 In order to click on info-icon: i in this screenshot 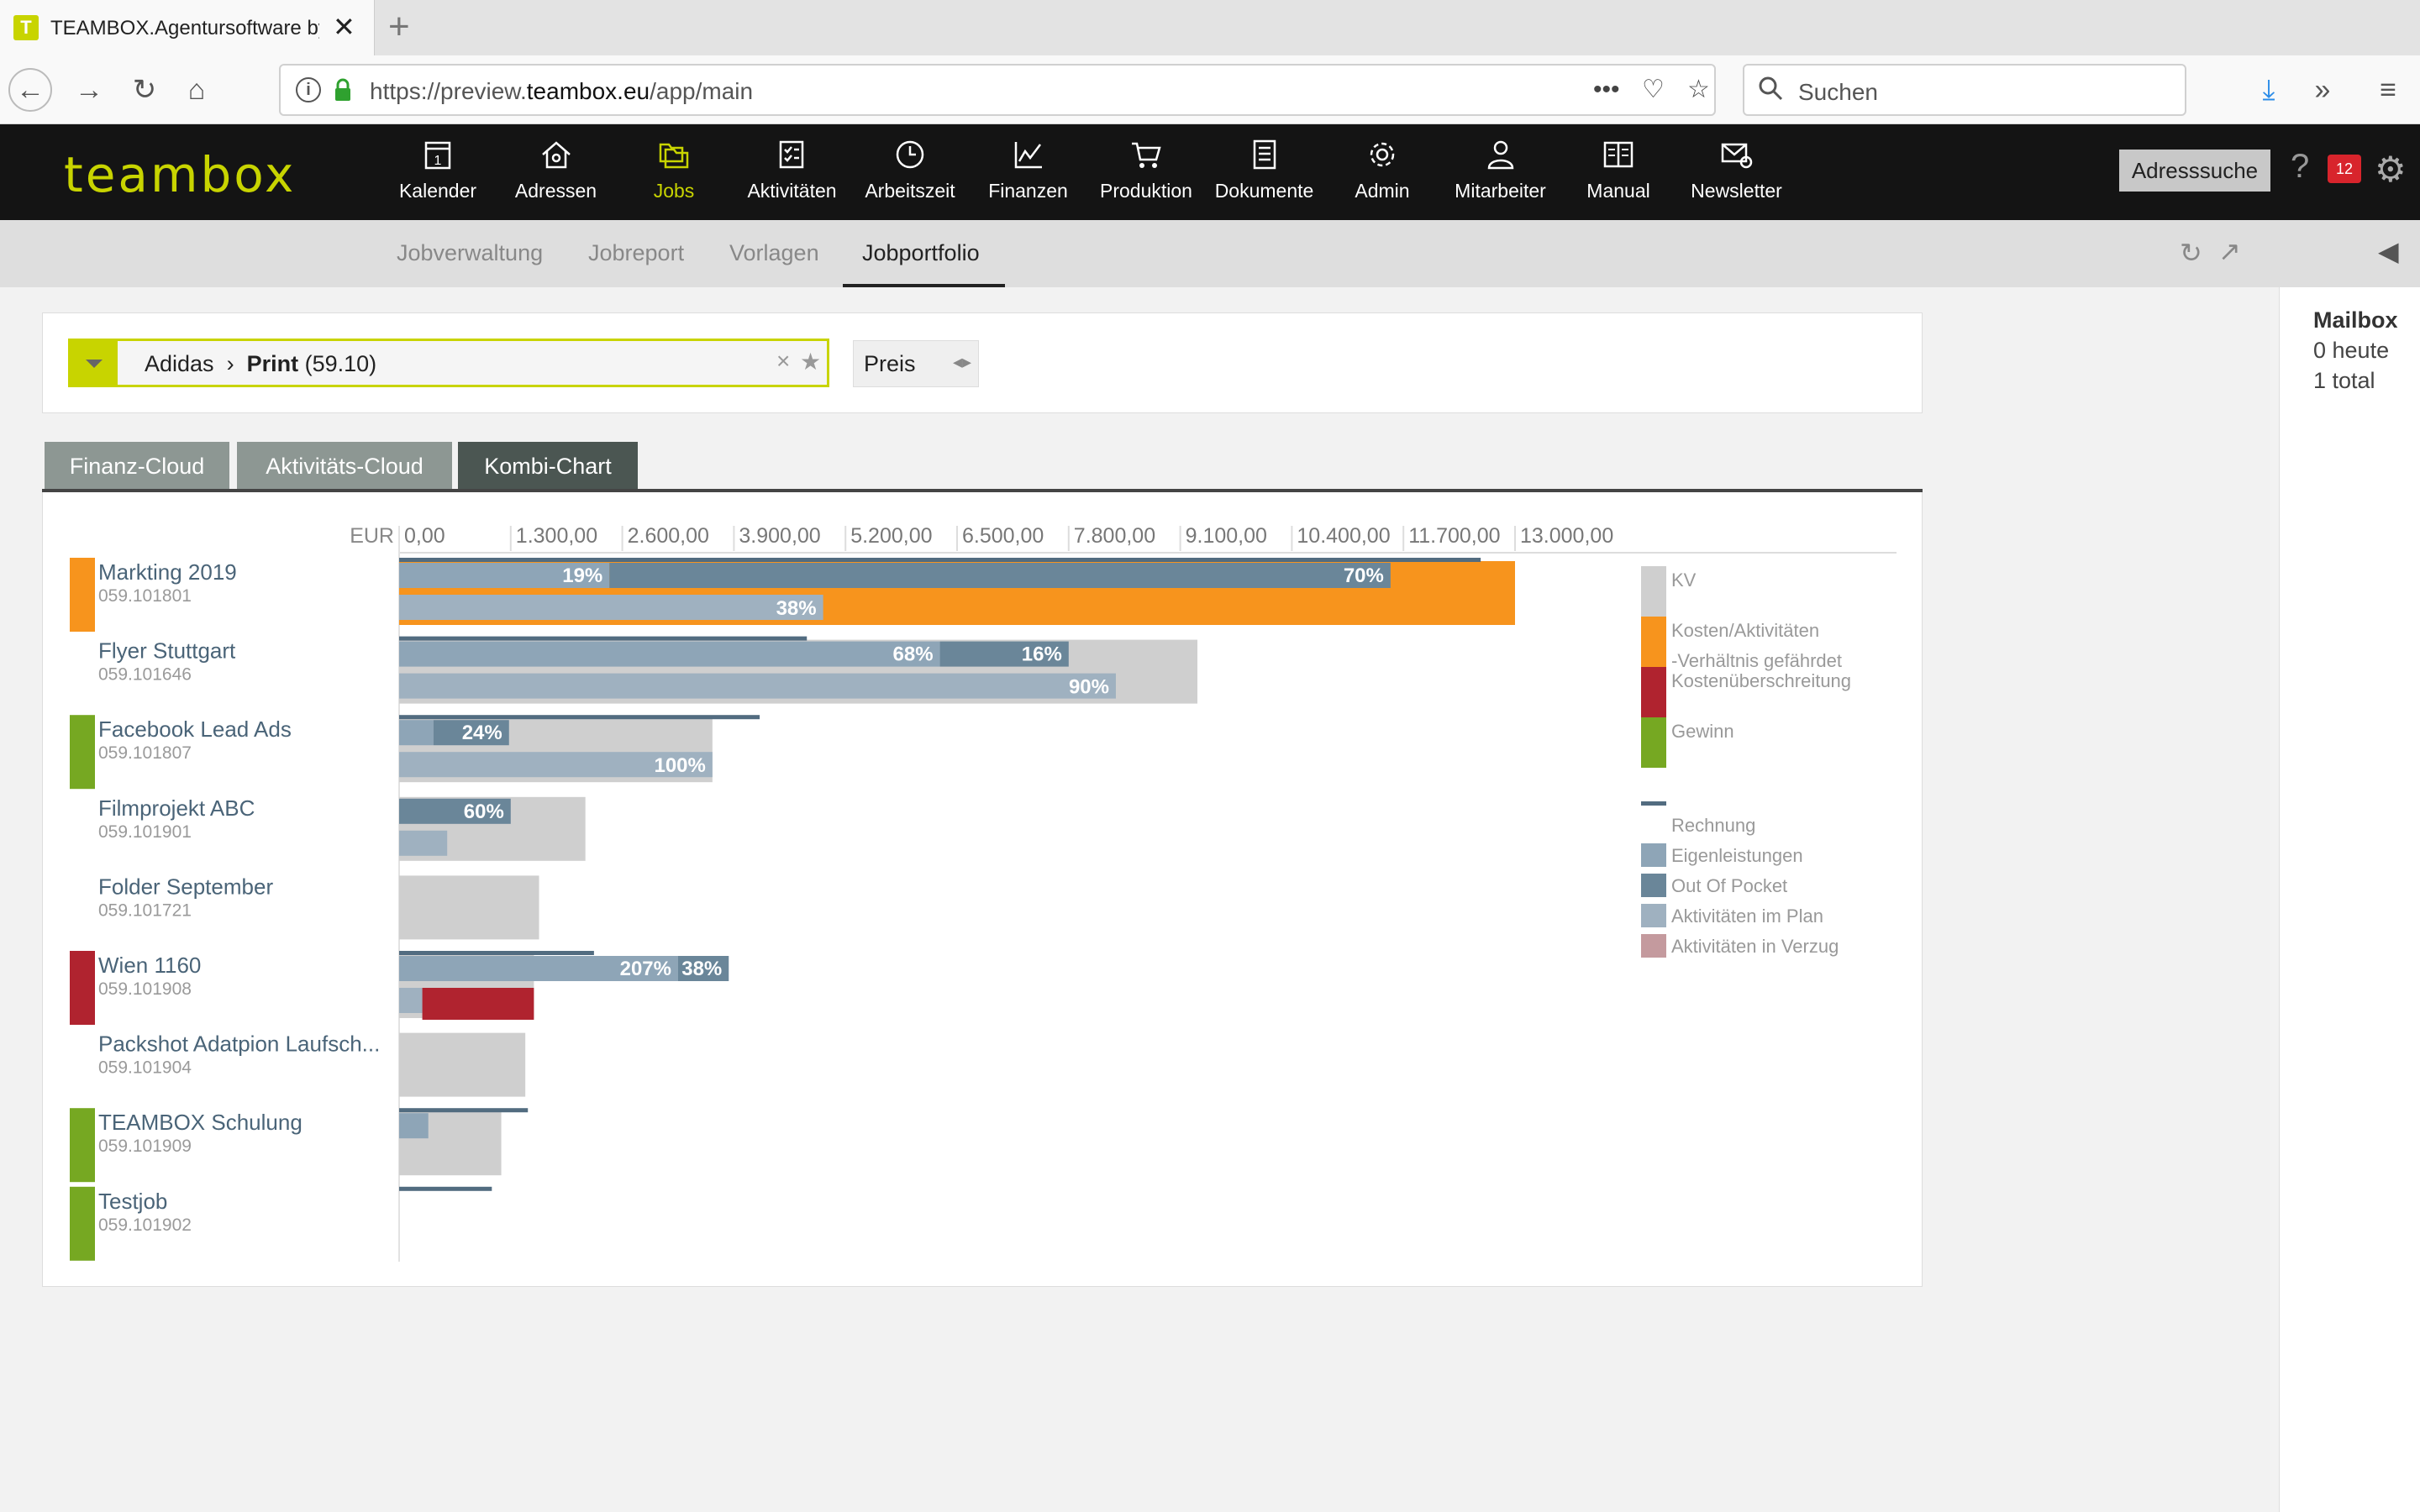, I will do `click(308, 89)`.